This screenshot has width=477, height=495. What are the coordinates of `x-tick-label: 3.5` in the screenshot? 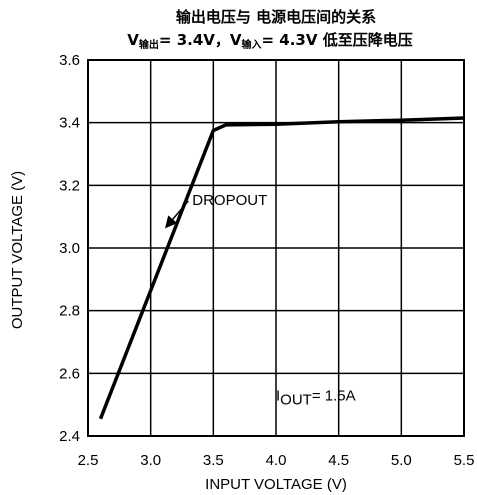 It's located at (213, 460).